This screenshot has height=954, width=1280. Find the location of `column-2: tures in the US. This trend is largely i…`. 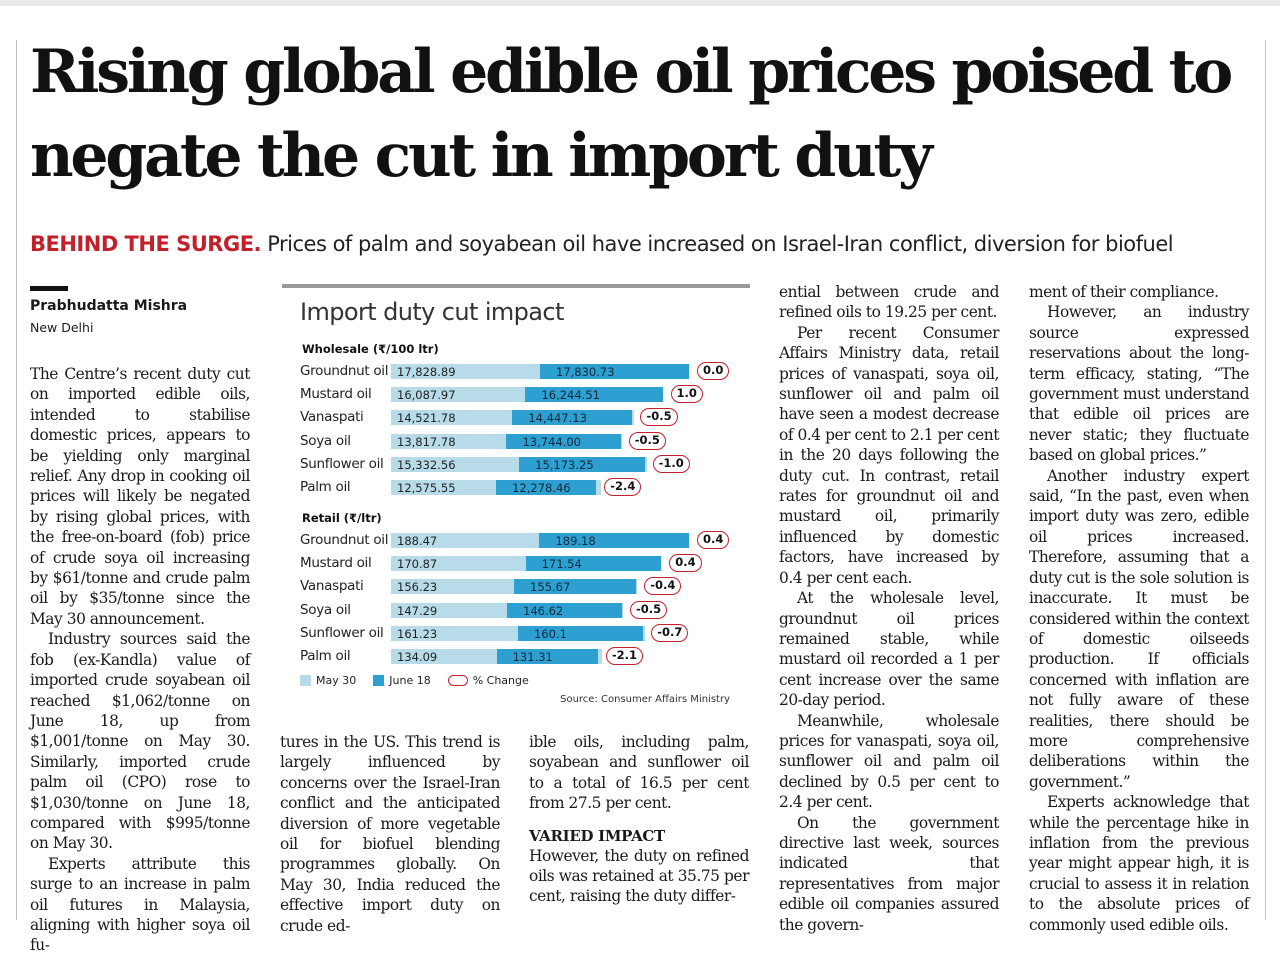

column-2: tures in the US. This trend is largely i… is located at coordinates (390, 834).